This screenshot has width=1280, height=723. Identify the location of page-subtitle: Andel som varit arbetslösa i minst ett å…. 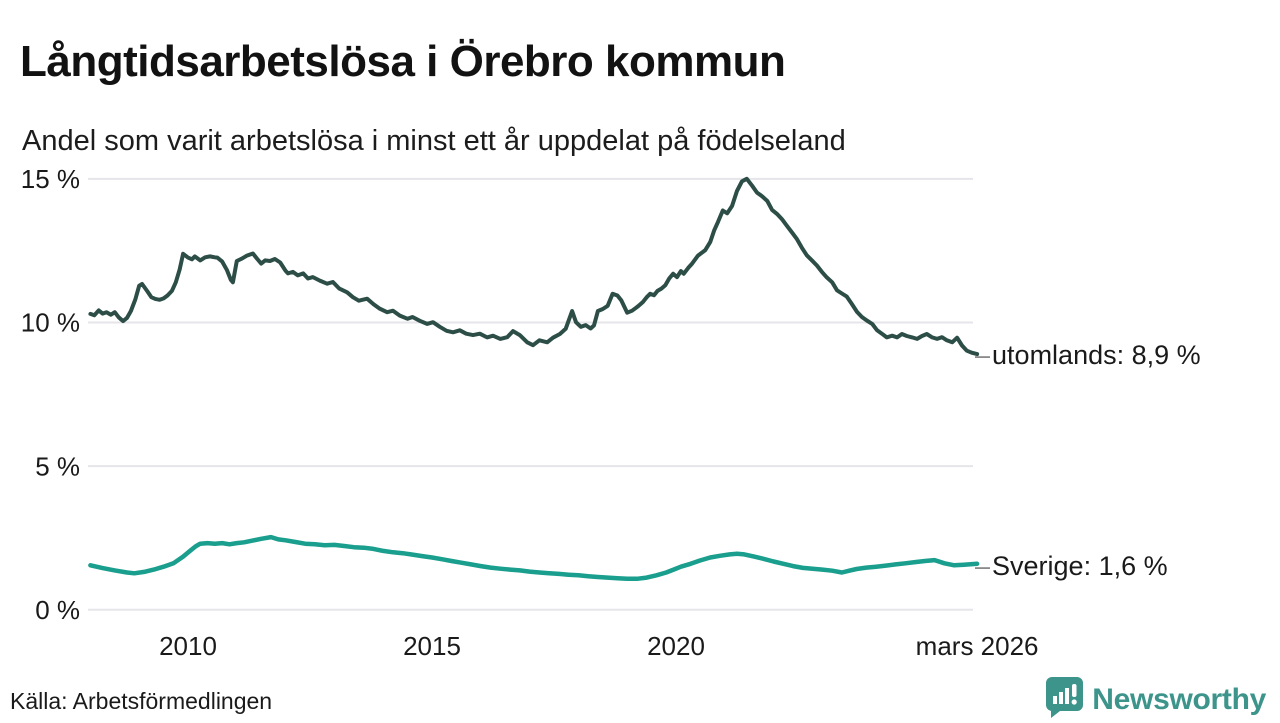
(434, 141).